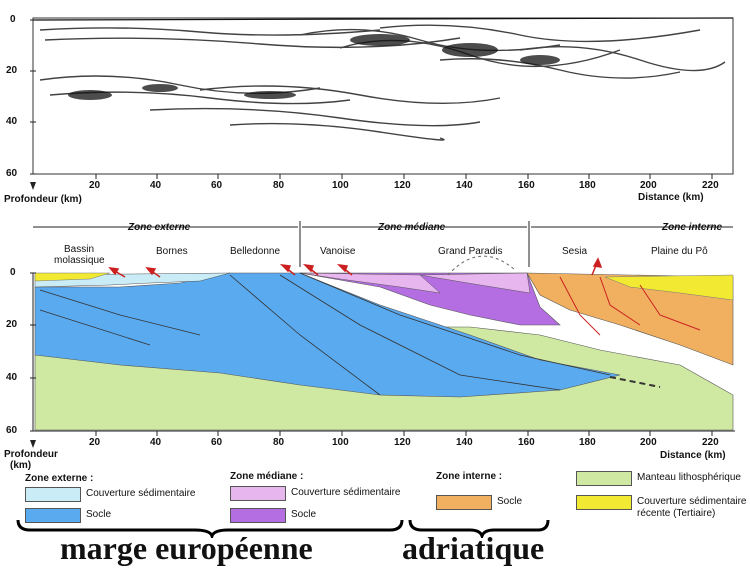  What do you see at coordinates (464, 442) in the screenshot?
I see `section-distance-tick: 140` at bounding box center [464, 442].